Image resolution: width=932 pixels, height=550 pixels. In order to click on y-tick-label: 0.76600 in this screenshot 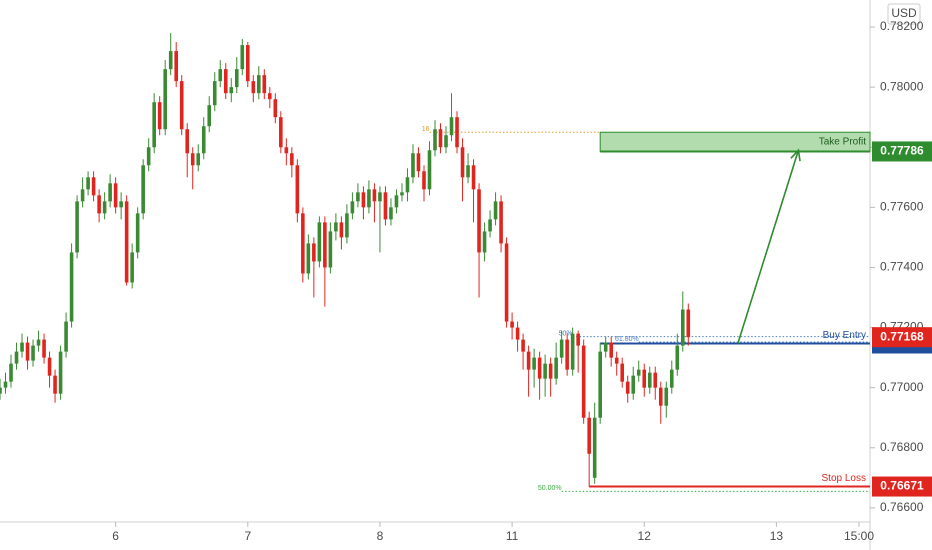, I will do `click(902, 507)`.